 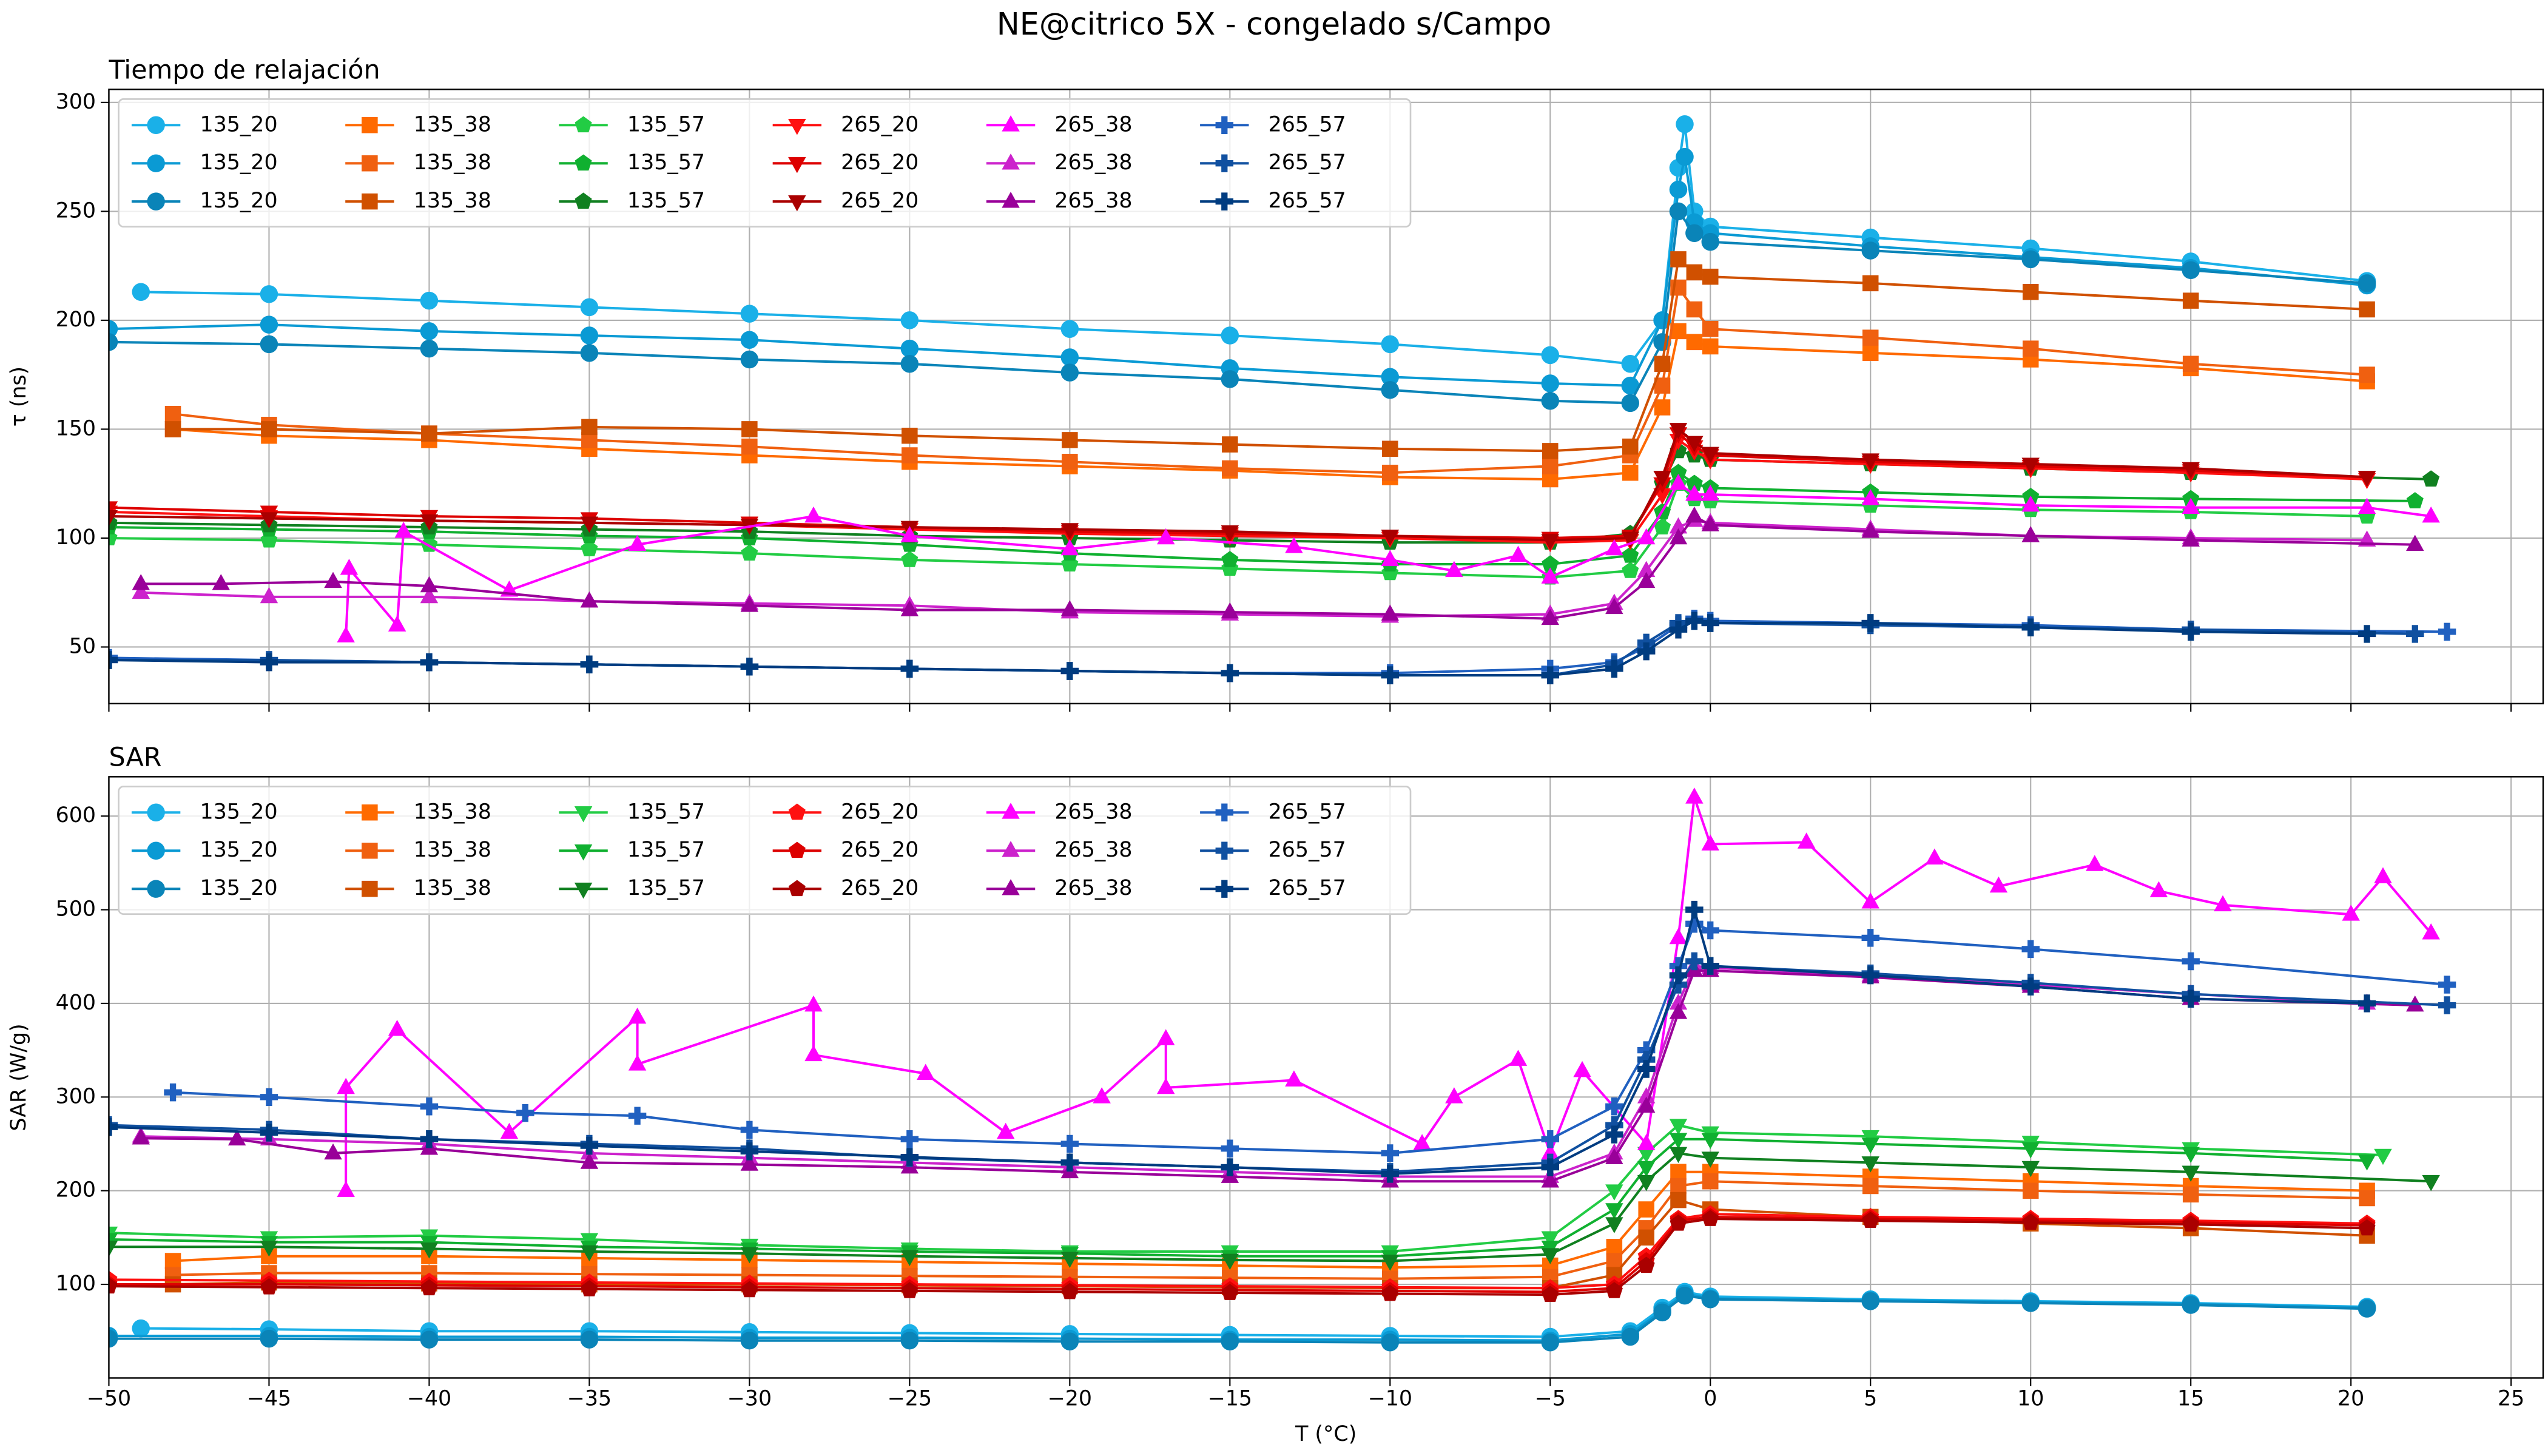 I want to click on legend-label: 265_20, so click(x=879, y=888).